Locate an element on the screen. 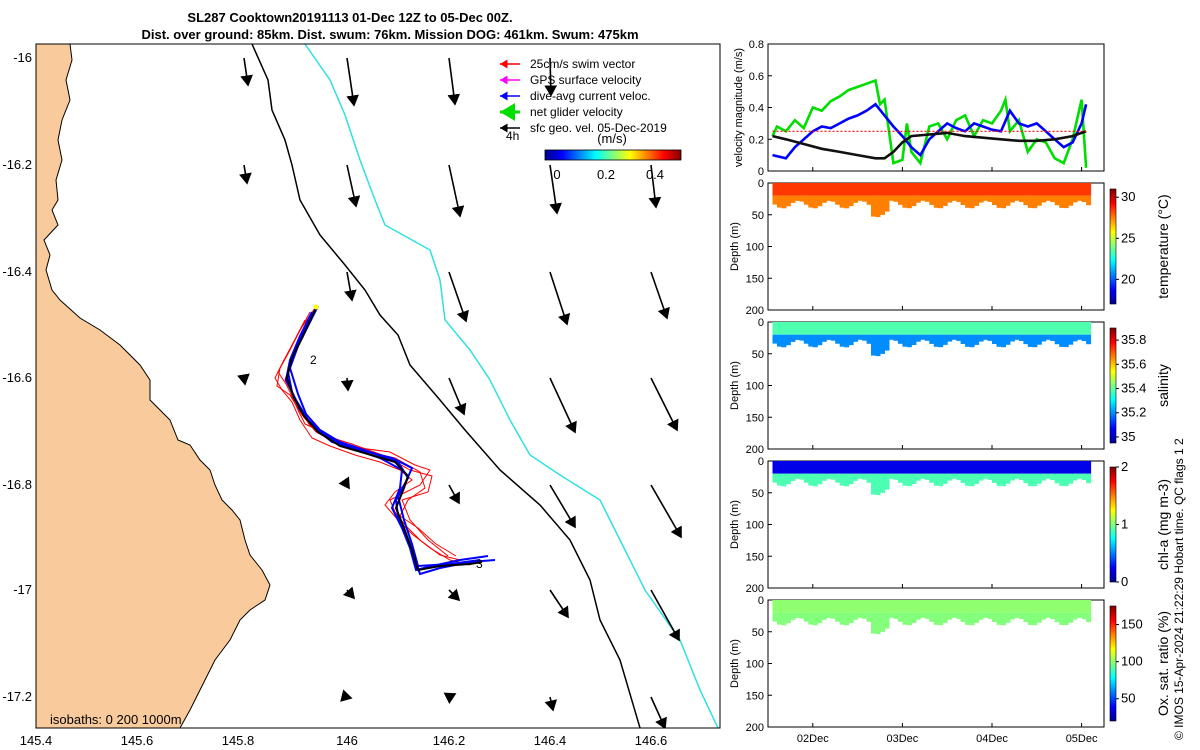 This screenshot has width=1200, height=750. colorbar-tick: 25 is located at coordinates (1128, 237).